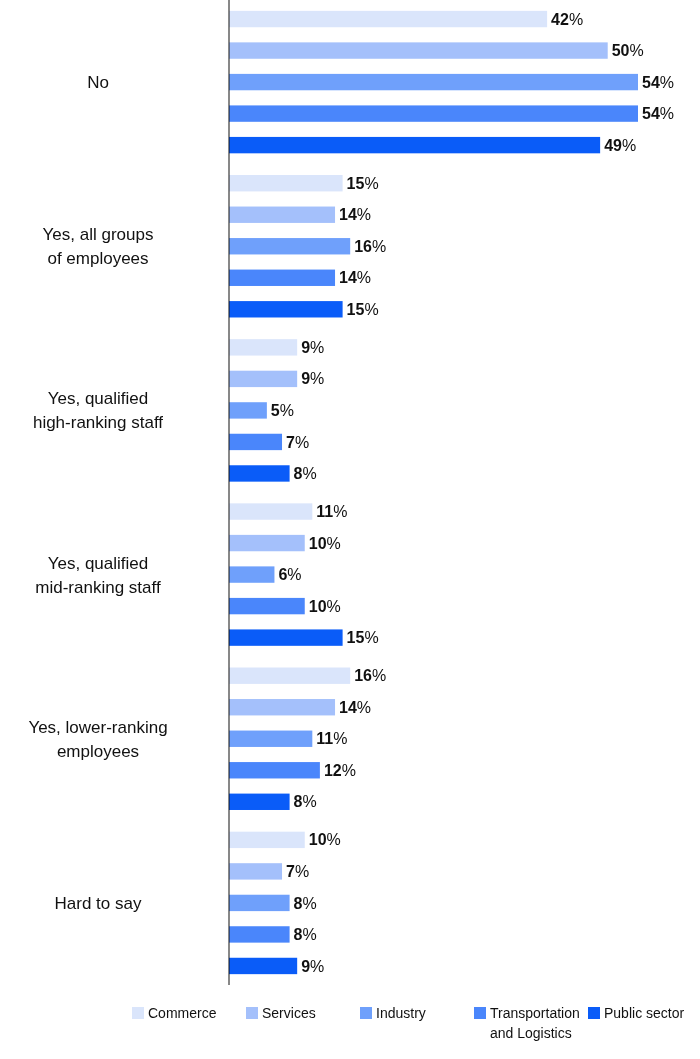  What do you see at coordinates (98, 83) in the screenshot?
I see `y-tick-label: No` at bounding box center [98, 83].